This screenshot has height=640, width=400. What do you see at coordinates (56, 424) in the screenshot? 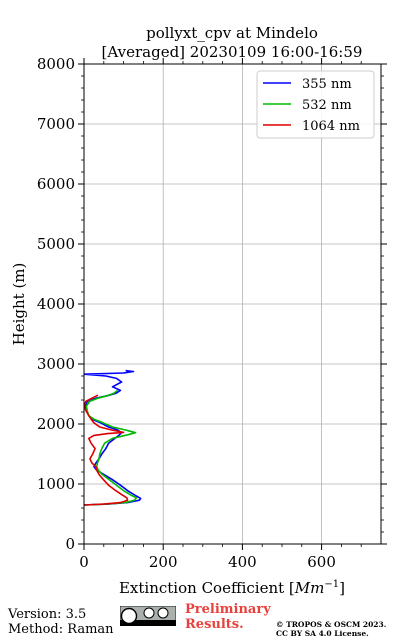
I see `y-tick-label: 2000` at bounding box center [56, 424].